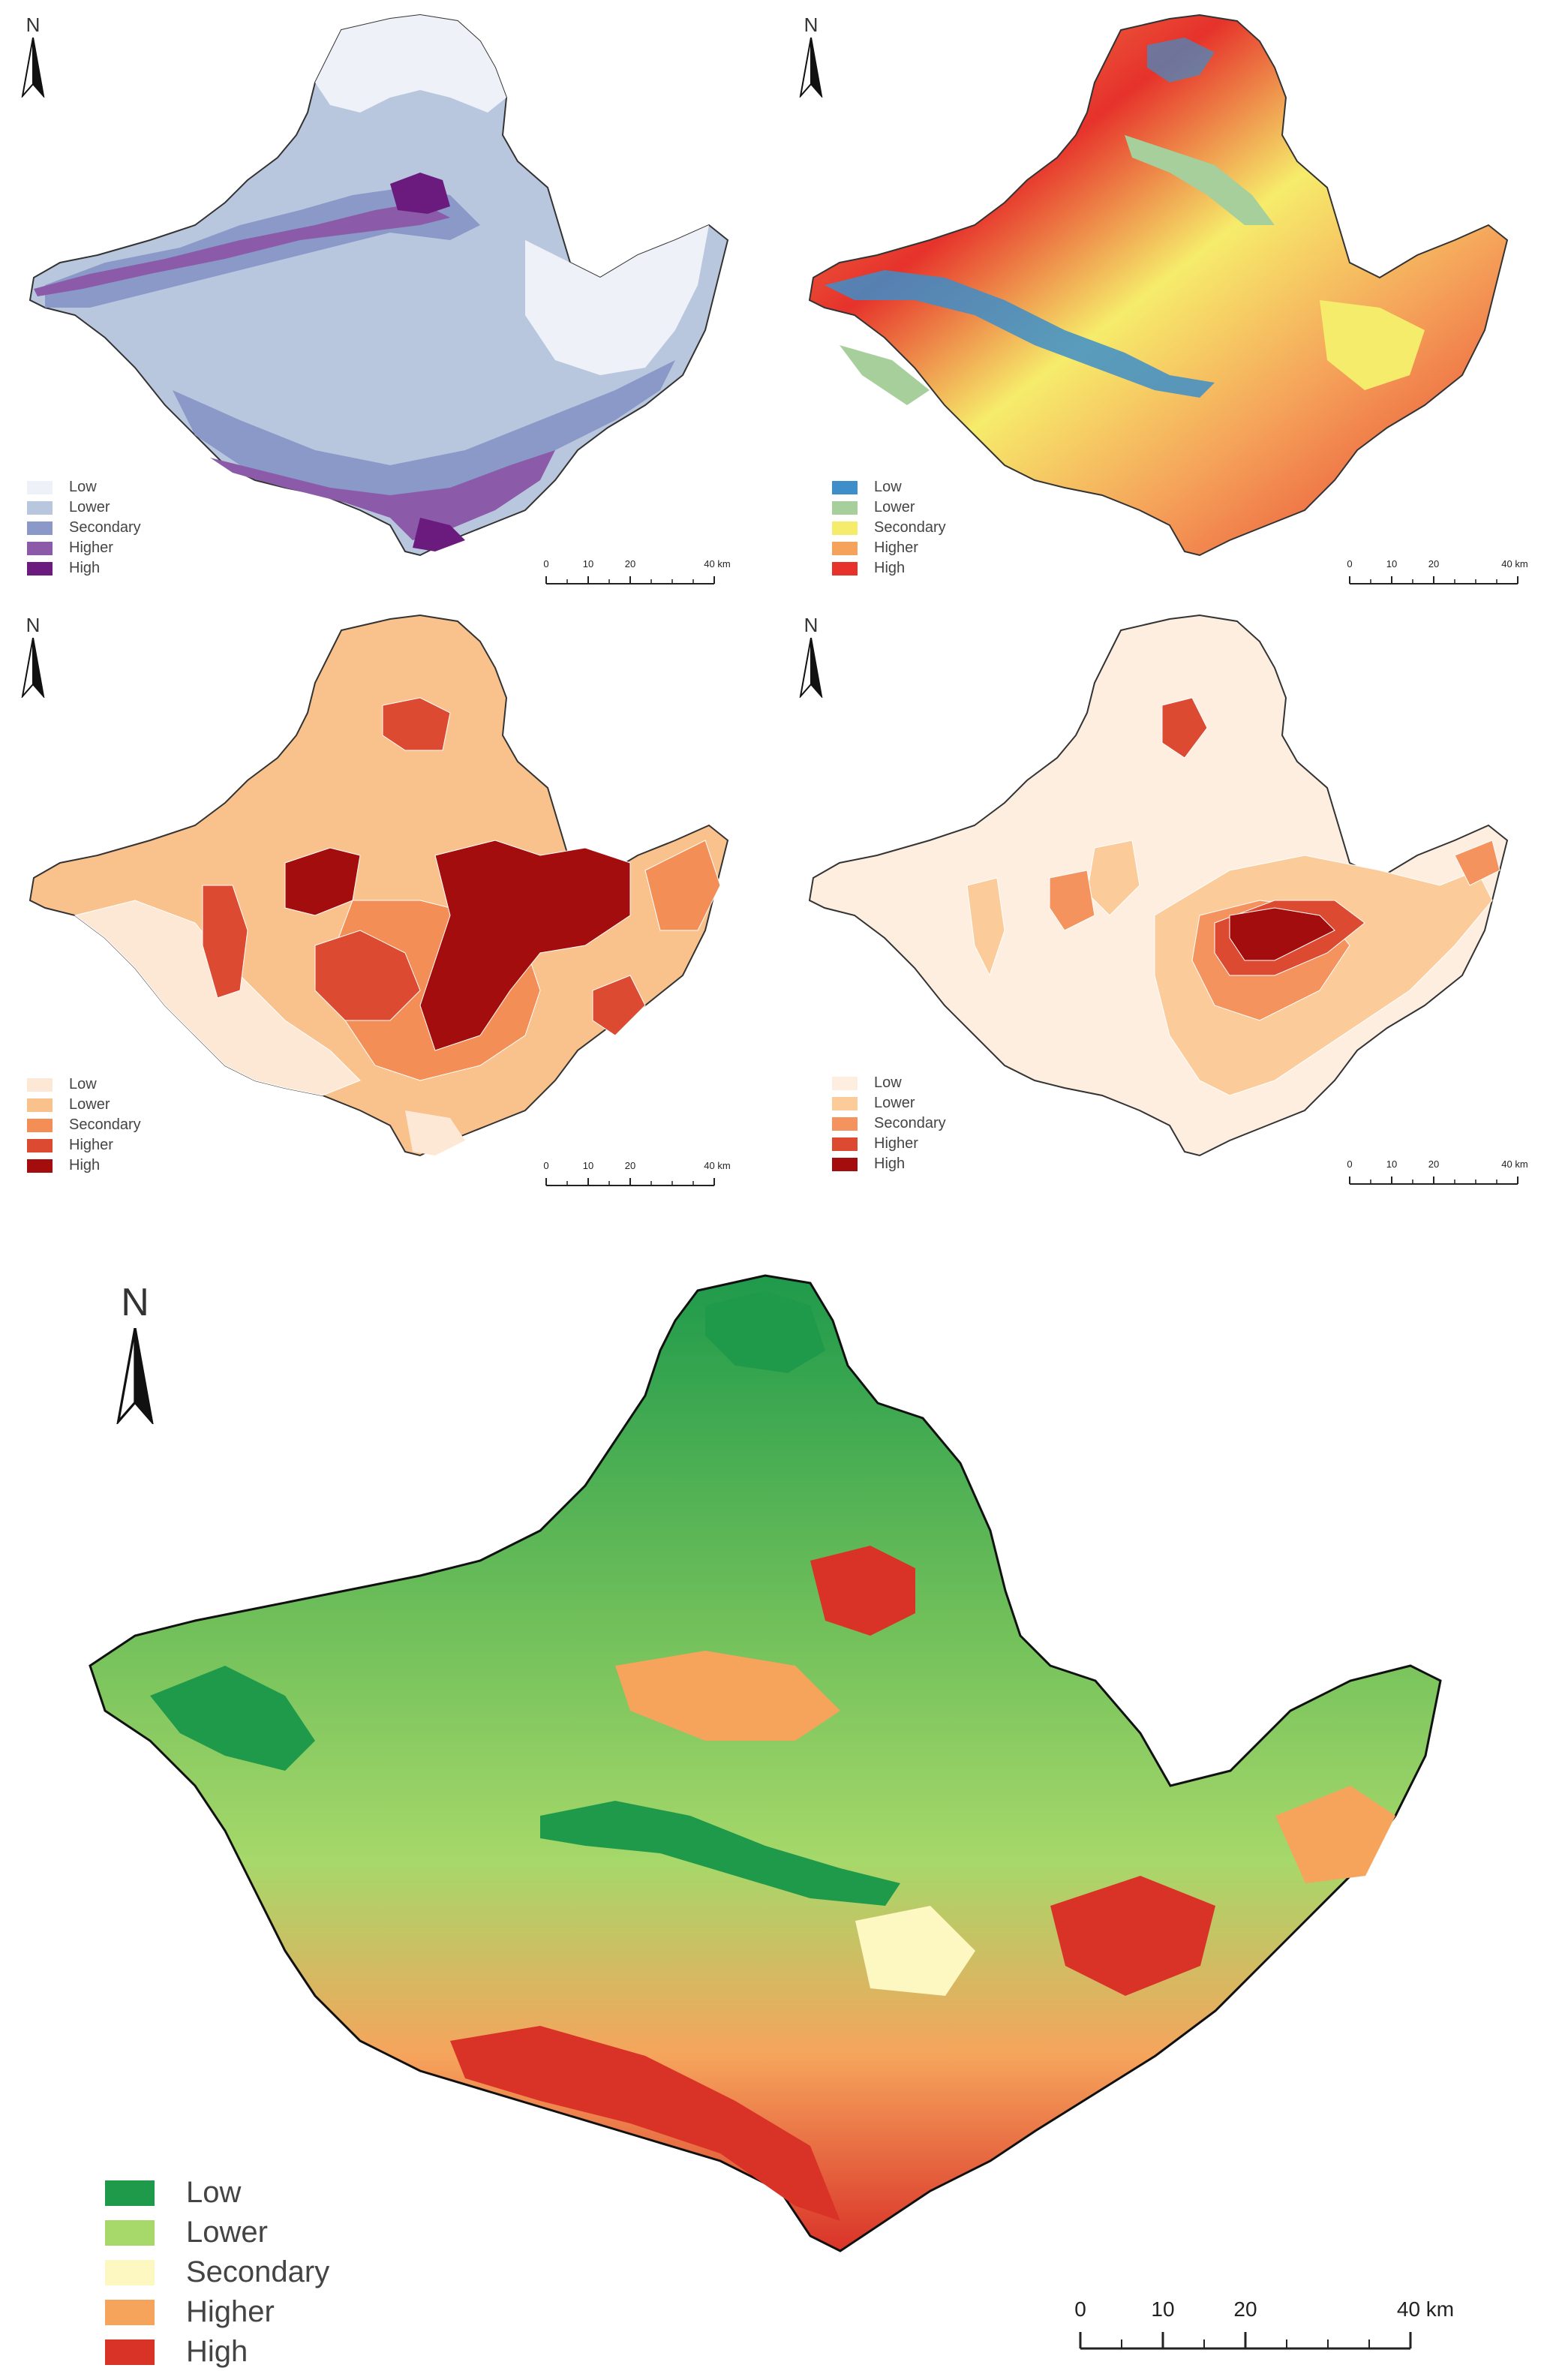  What do you see at coordinates (915, 1951) in the screenshot?
I see `zone-secondary-center` at bounding box center [915, 1951].